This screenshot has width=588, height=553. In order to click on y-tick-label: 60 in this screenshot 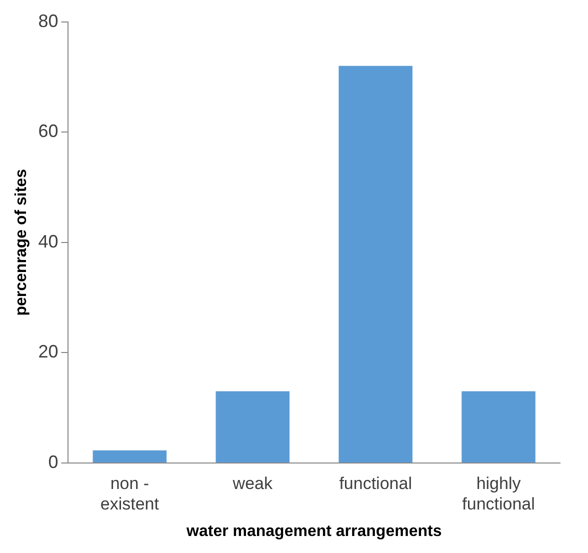, I will do `click(48, 131)`.